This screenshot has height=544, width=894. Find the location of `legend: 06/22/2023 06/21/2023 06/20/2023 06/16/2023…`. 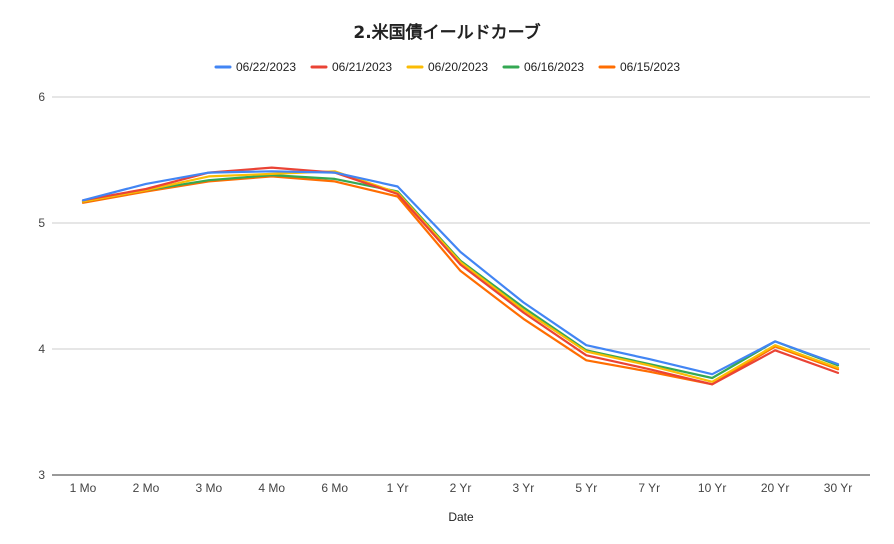

legend: 06/22/2023 06/21/2023 06/20/2023 06/16/2023… is located at coordinates (447, 67).